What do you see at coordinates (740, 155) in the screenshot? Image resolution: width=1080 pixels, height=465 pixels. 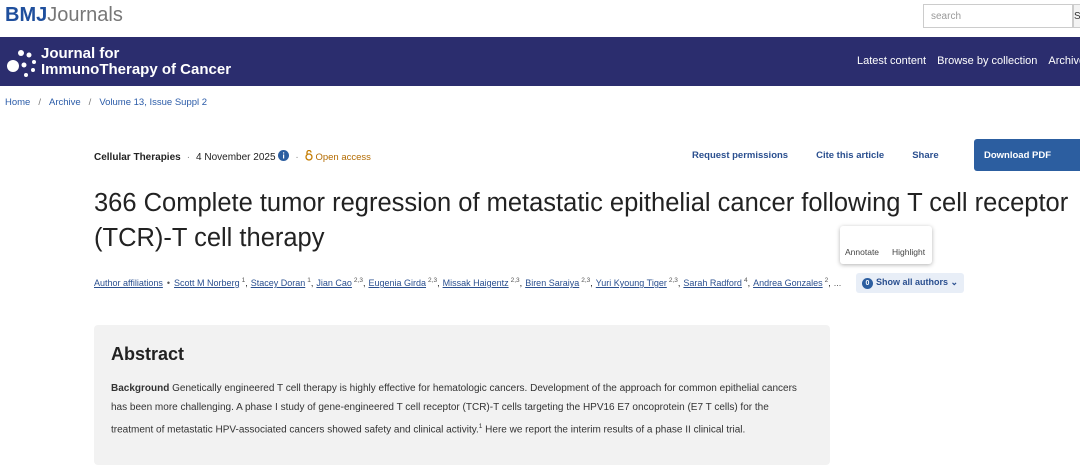 I see `tool-link: Request permissions` at bounding box center [740, 155].